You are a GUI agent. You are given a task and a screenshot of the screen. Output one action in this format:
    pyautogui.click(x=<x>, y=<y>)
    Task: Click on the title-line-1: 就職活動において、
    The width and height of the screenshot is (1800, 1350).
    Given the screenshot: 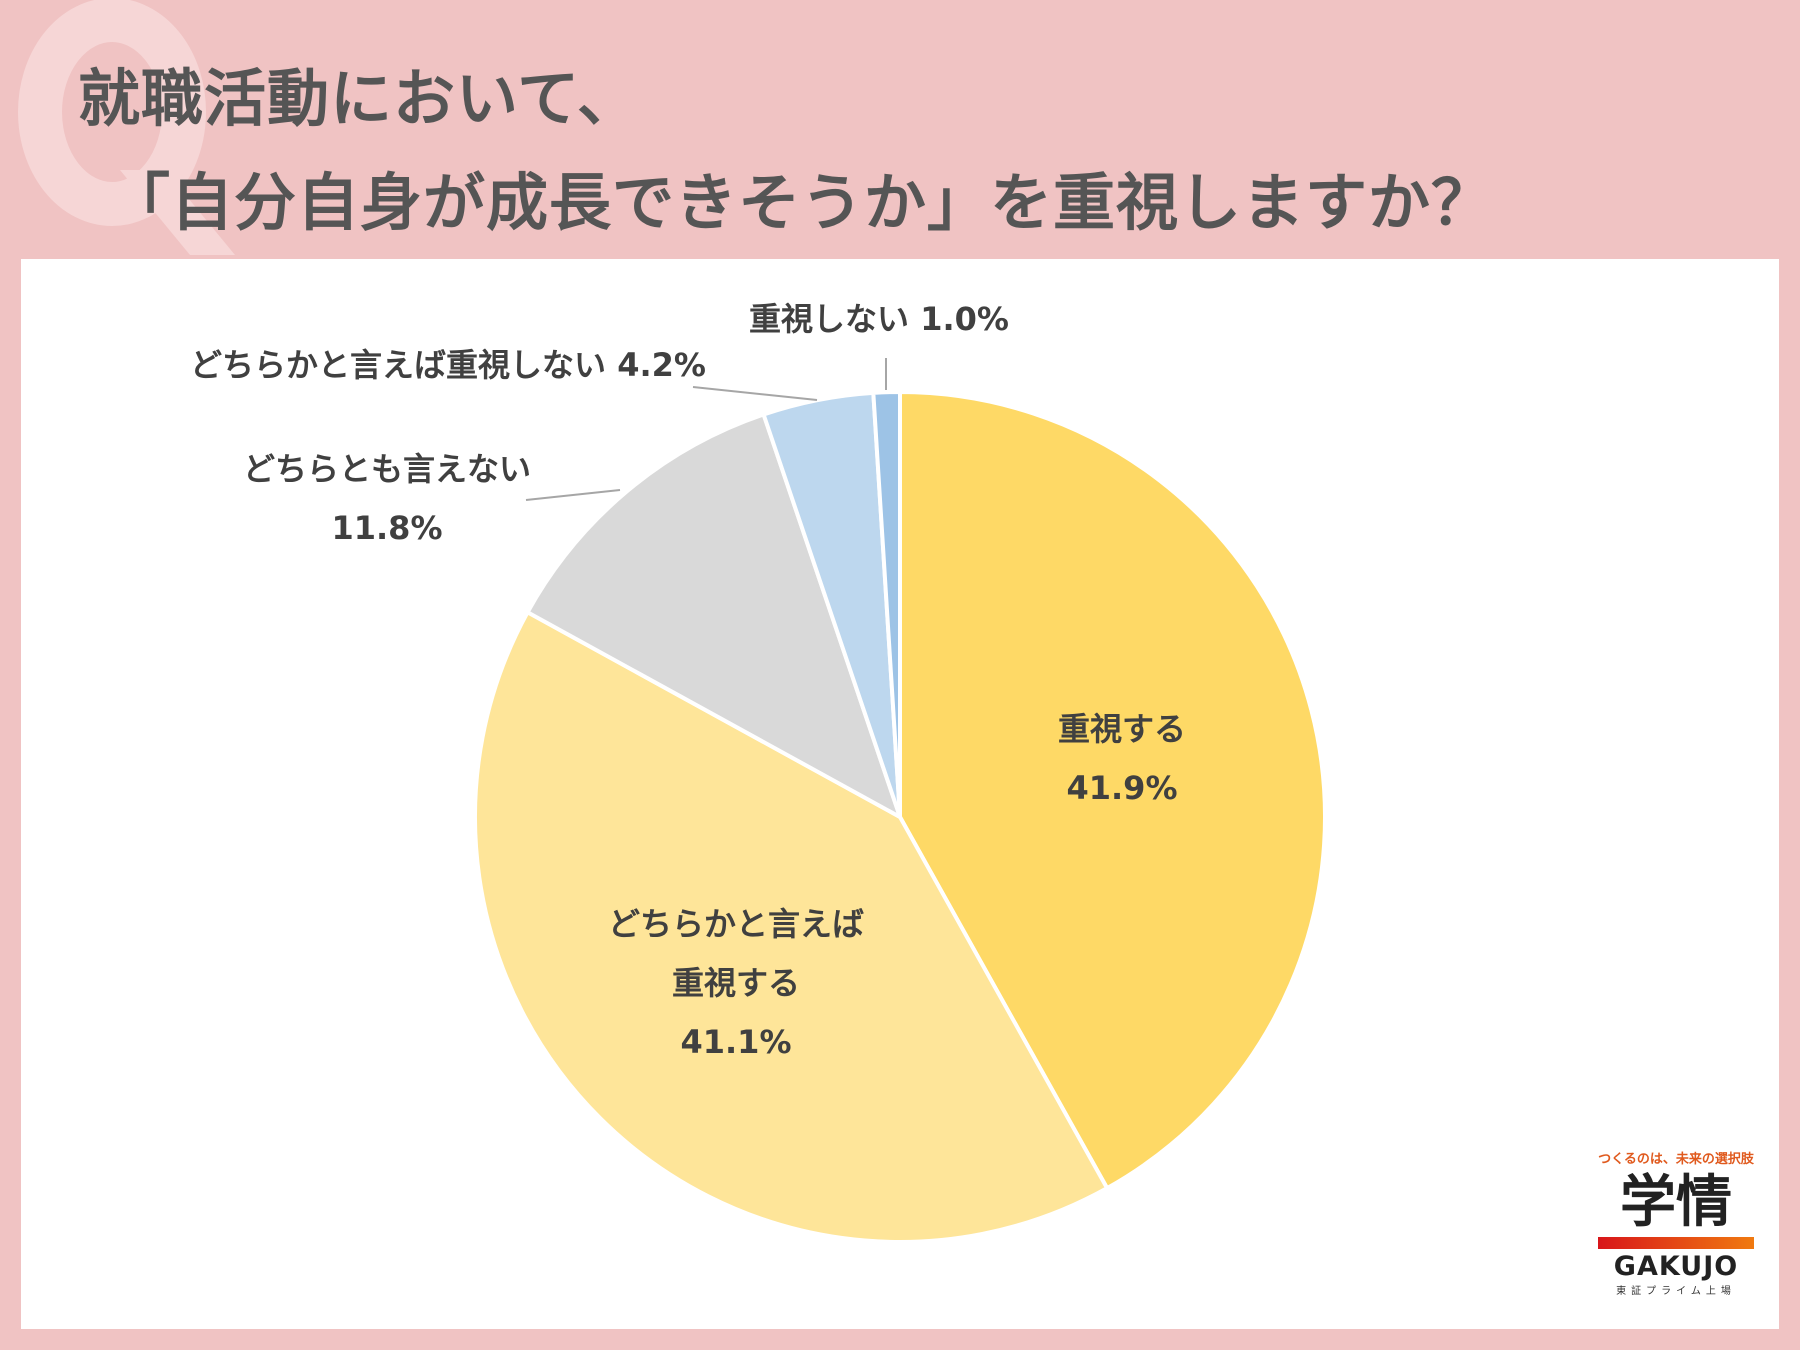 What is the action you would take?
    pyautogui.click(x=359, y=98)
    